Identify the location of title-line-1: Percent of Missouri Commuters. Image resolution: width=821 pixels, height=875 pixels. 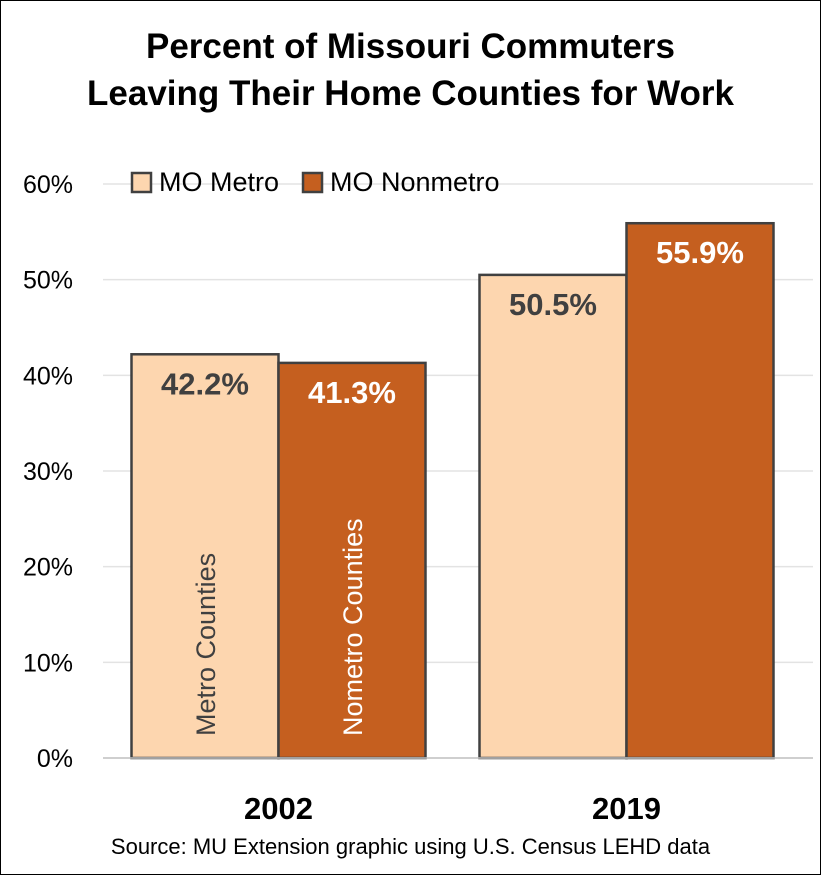
(410, 46).